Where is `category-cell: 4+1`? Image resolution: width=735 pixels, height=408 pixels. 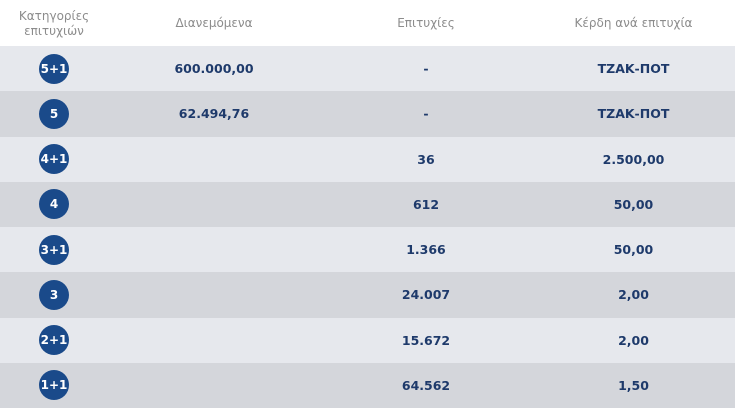
category-cell: 4+1 is located at coordinates (54, 159).